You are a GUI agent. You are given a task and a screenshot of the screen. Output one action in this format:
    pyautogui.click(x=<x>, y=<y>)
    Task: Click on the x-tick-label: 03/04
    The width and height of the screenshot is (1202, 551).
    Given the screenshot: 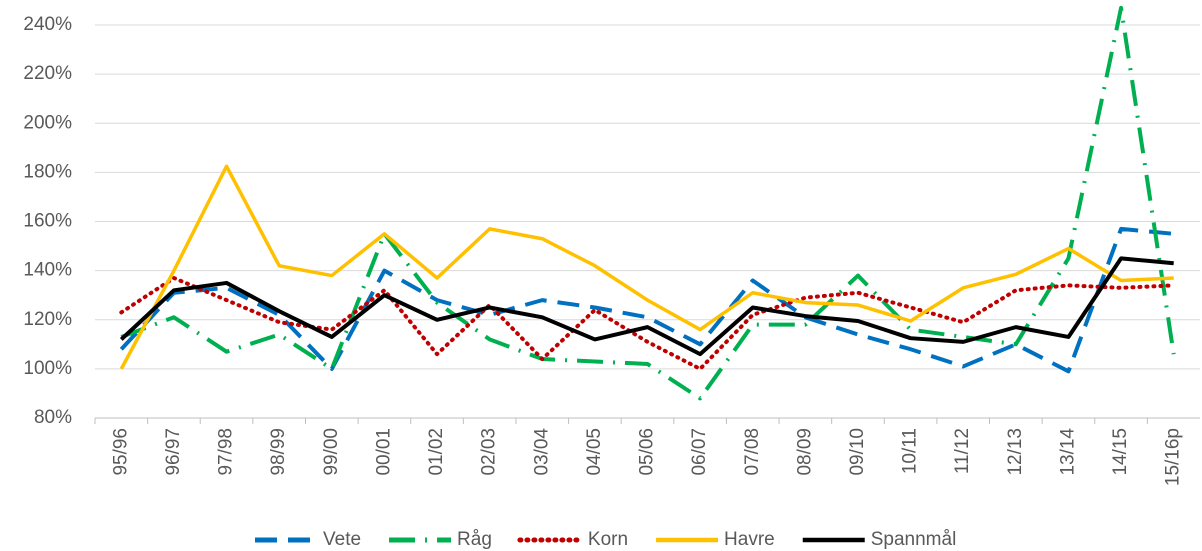 What is the action you would take?
    pyautogui.click(x=541, y=452)
    